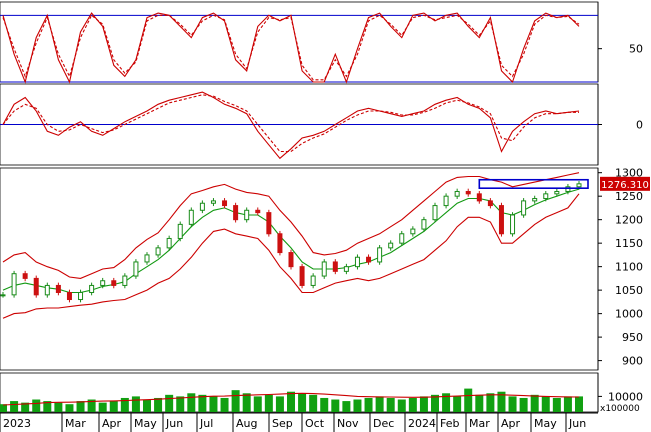 The height and width of the screenshot is (432, 651). Describe the element at coordinates (533, 184) in the screenshot. I see `resistance-box` at that location.